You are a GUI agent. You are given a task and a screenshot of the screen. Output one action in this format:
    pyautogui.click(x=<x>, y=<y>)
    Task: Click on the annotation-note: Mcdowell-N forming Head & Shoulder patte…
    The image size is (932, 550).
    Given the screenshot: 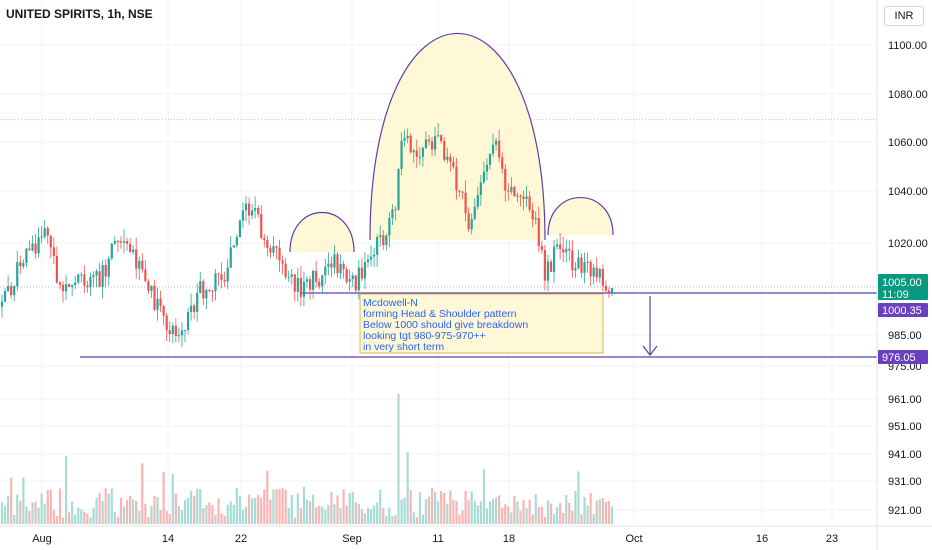 What is the action you would take?
    pyautogui.click(x=481, y=323)
    